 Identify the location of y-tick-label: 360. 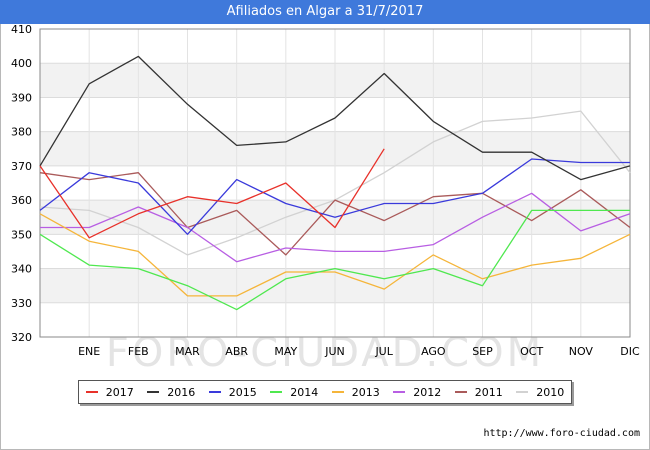
(21, 200).